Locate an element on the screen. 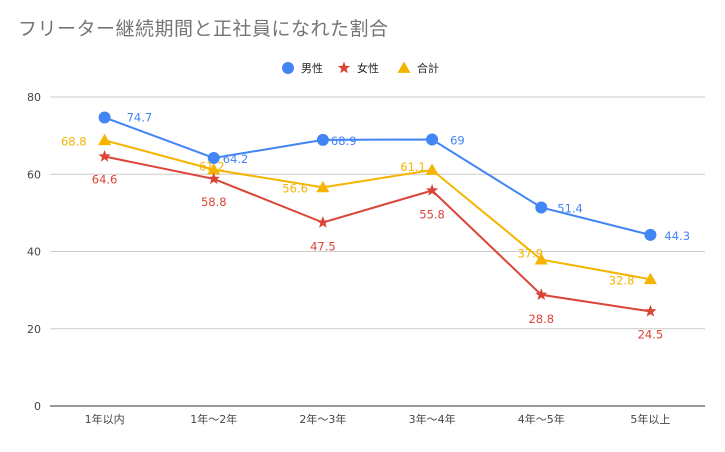 This screenshot has width=725, height=452. data-label: 24.5 is located at coordinates (651, 334).